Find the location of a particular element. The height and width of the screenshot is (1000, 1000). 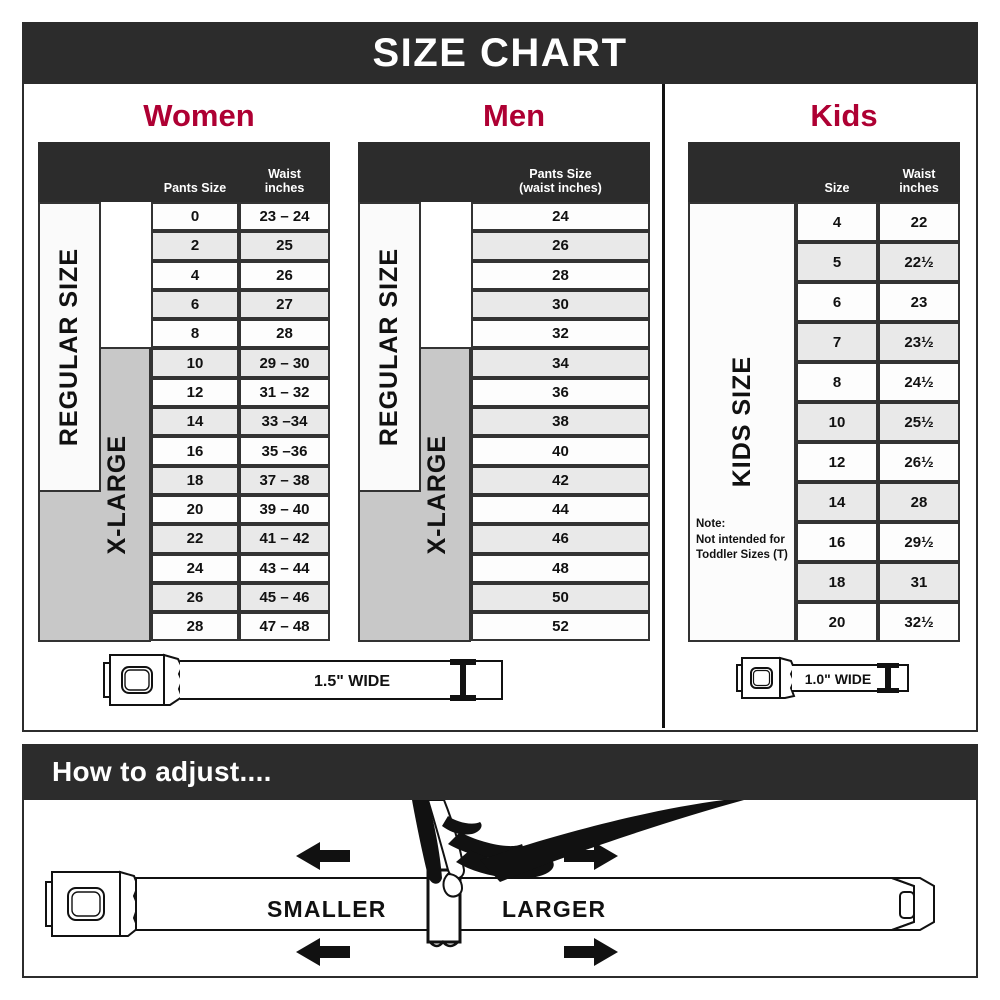

table-row: 26 is located at coordinates (560, 246).